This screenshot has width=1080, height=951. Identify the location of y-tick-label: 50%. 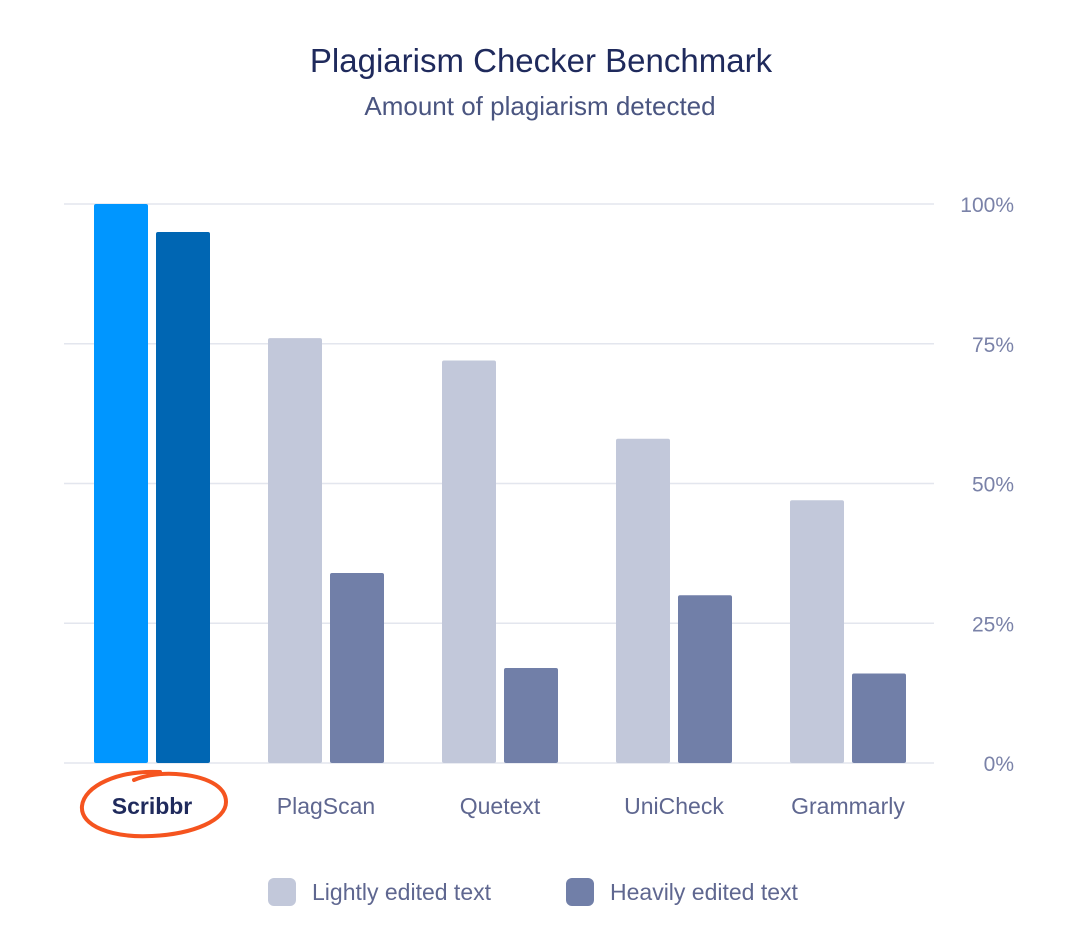
(993, 485).